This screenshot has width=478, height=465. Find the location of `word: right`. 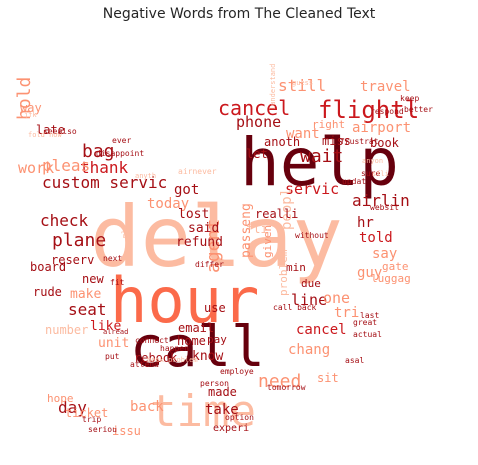

word: right is located at coordinates (329, 124).